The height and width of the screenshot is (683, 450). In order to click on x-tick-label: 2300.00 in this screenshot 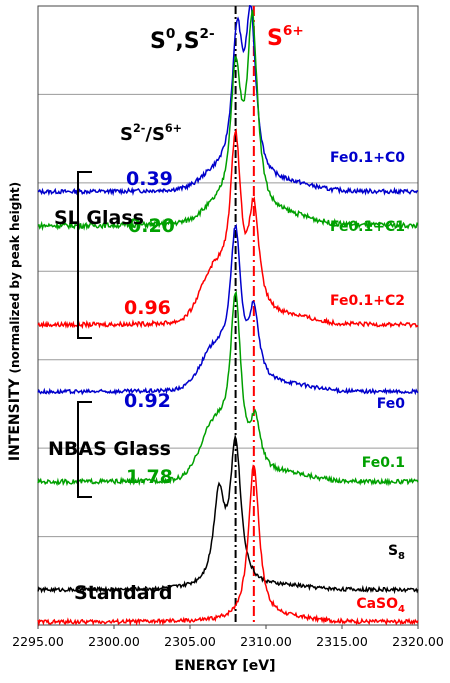, I will do `click(114, 641)`.